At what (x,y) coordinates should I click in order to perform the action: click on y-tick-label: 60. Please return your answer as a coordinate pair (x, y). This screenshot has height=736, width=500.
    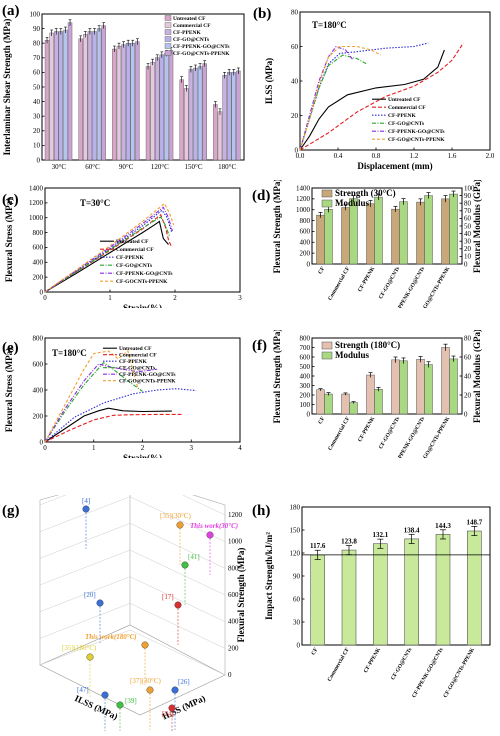
    Looking at the image, I should click on (37, 73).